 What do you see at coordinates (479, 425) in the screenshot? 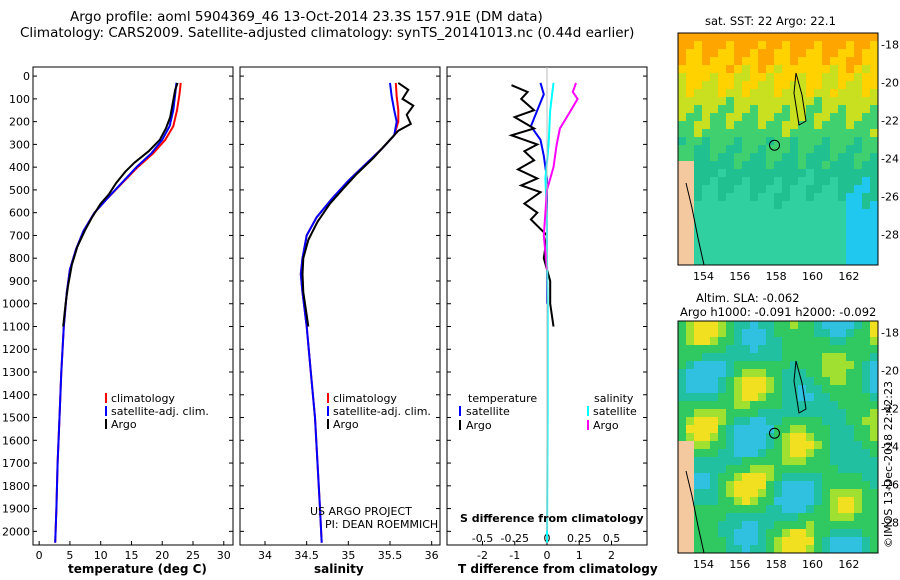
I see `legend-label-diff: Argo` at bounding box center [479, 425].